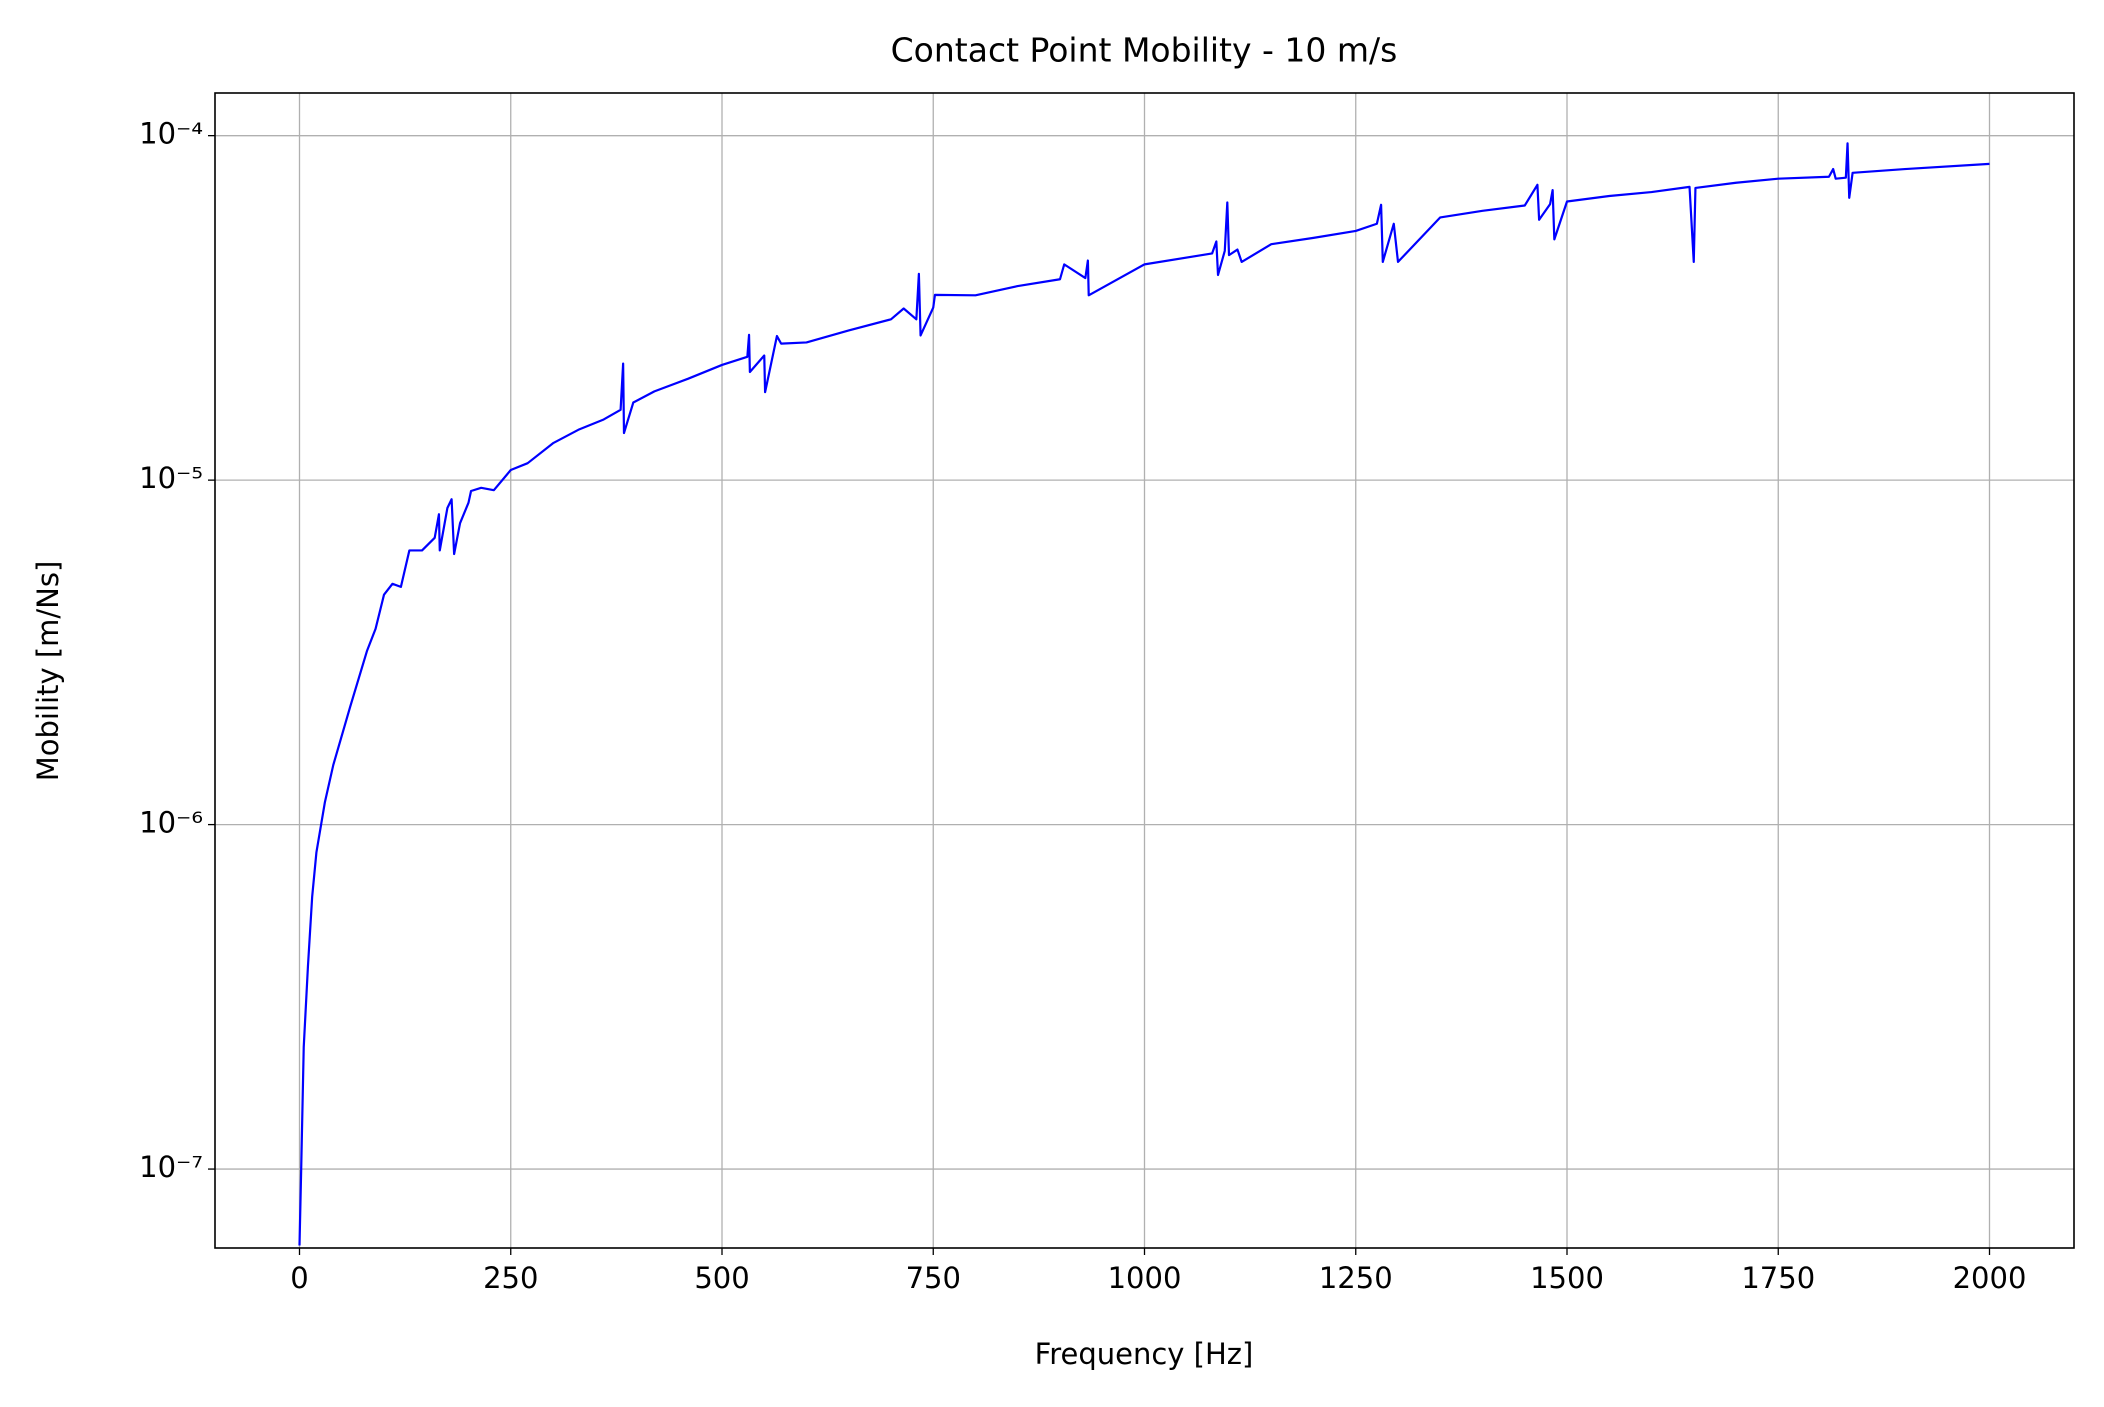 The width and height of the screenshot is (2104, 1407). Describe the element at coordinates (1567, 1278) in the screenshot. I see `x-tick-label: 1500` at that location.